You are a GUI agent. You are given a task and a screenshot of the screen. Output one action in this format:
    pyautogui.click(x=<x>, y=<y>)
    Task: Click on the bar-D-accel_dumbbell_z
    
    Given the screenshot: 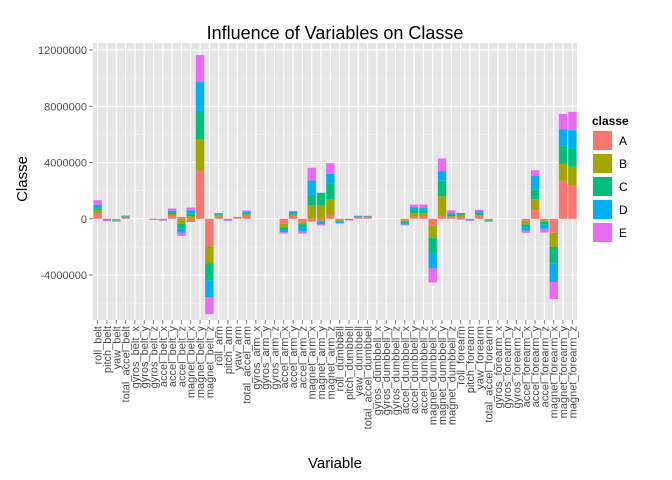 What is the action you would take?
    pyautogui.click(x=423, y=209)
    